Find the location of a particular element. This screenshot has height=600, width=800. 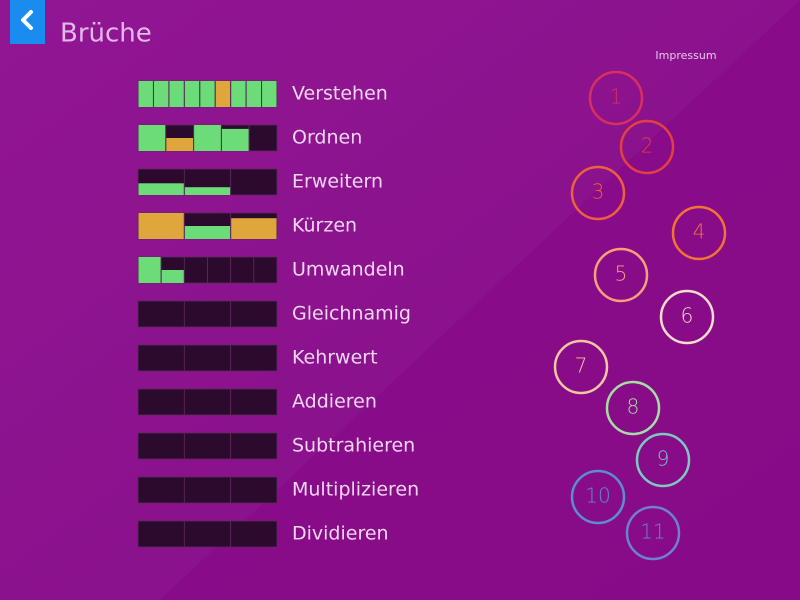

topic-label: Gleichnamig is located at coordinates (351, 314).